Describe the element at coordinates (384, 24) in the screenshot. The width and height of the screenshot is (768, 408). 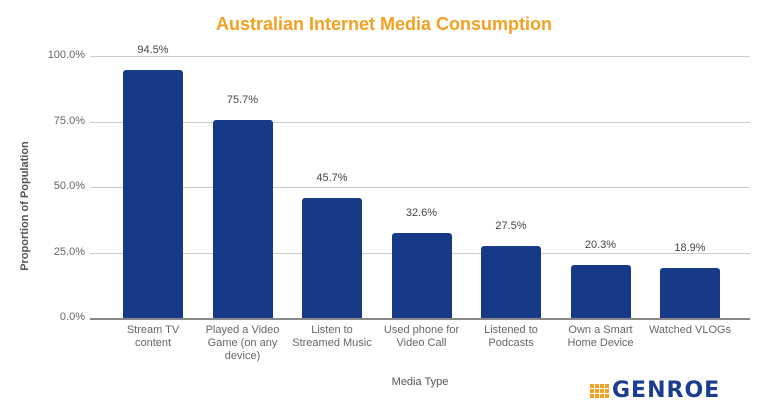
I see `chart-title: Australian Internet Media Consumption` at that location.